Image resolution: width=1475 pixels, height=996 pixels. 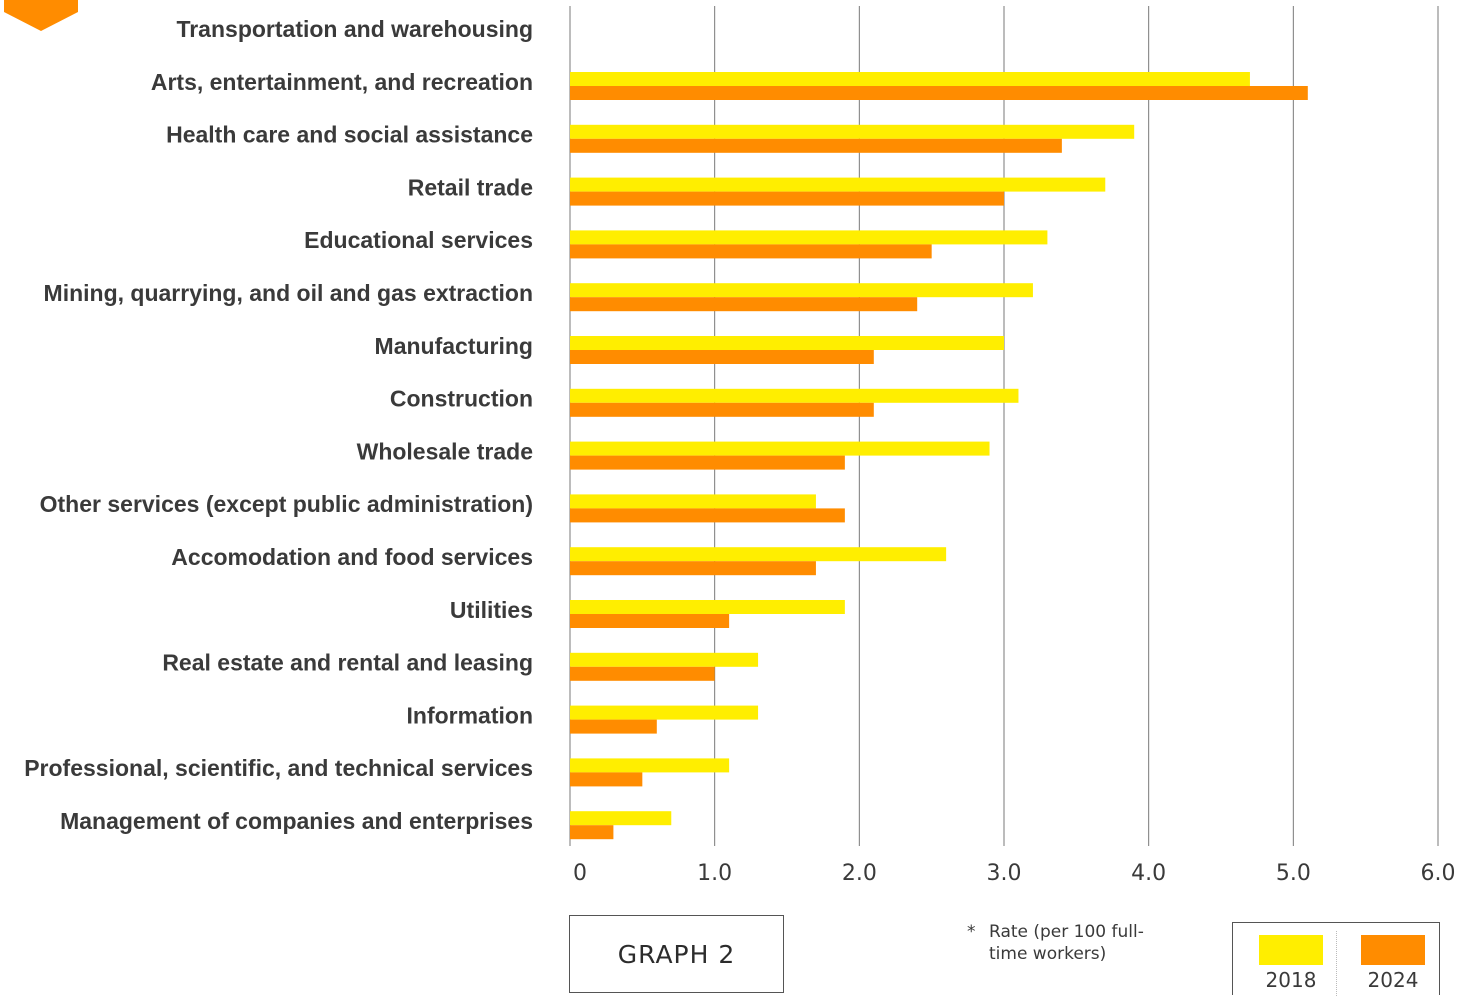 What do you see at coordinates (580, 873) in the screenshot?
I see `x-tick-label-0: 0` at bounding box center [580, 873].